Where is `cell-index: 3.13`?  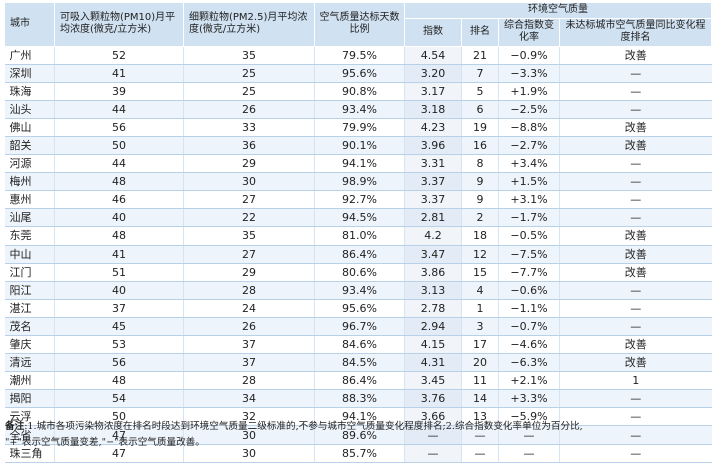
cell-index: 3.13 is located at coordinates (433, 290).